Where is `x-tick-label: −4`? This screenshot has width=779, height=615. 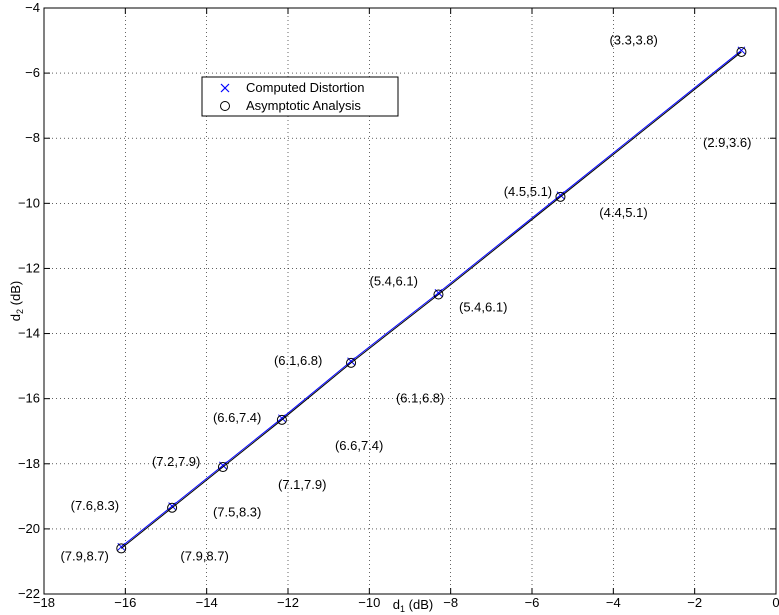
x-tick-label: −4 is located at coordinates (613, 602).